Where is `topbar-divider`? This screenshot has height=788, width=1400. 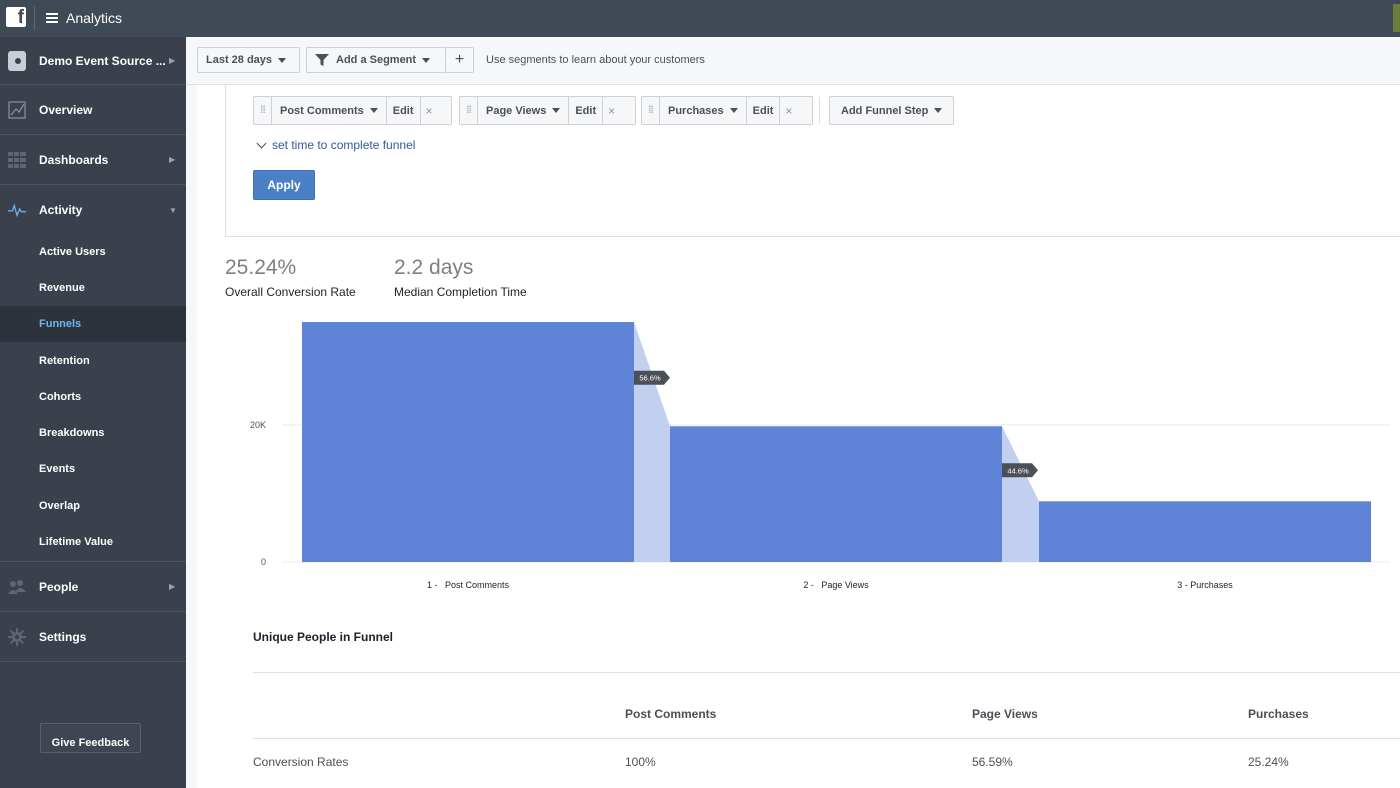 topbar-divider is located at coordinates (34, 18).